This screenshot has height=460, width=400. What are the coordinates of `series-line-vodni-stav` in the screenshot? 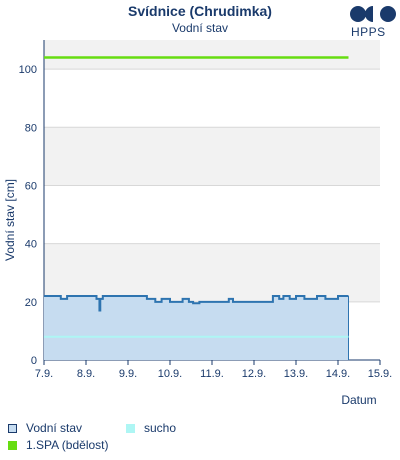 It's located at (196, 303).